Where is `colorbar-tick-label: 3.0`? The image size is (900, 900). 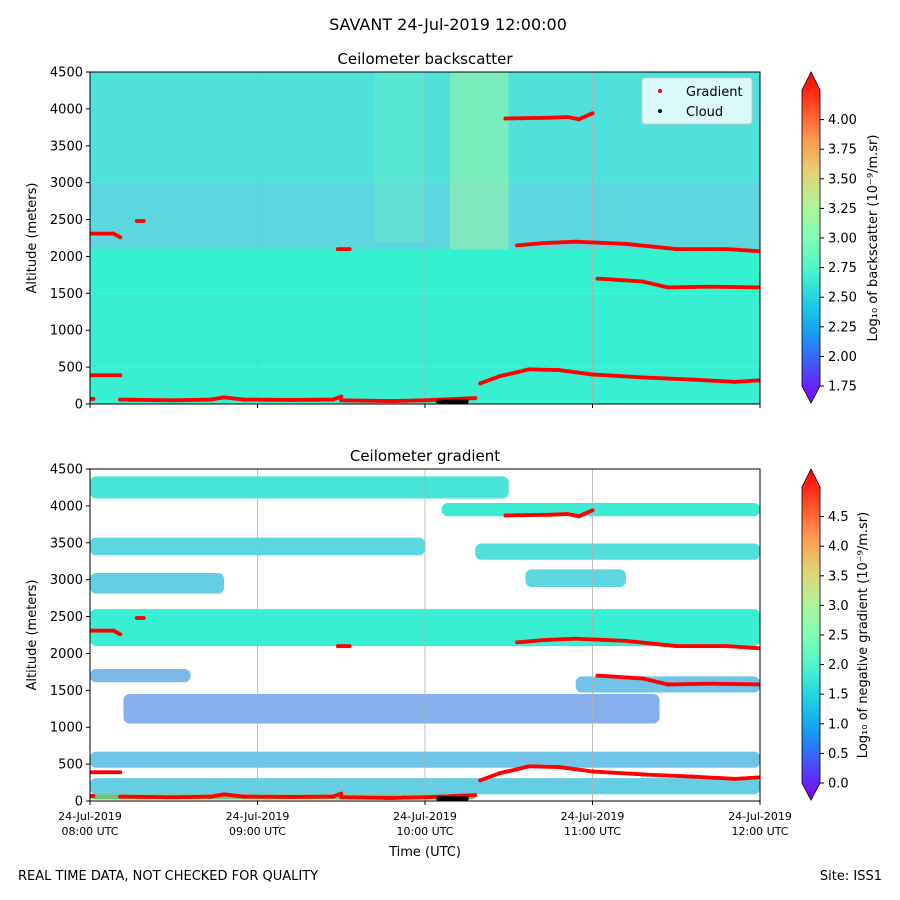 colorbar-tick-label: 3.0 is located at coordinates (838, 606).